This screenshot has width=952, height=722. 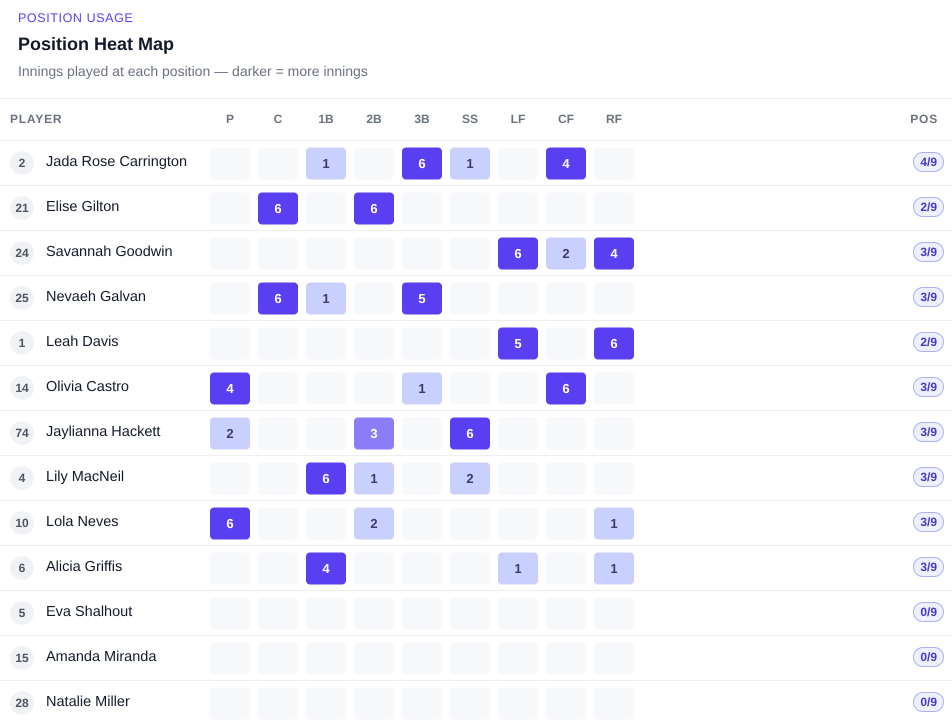 I want to click on y2-tick-label: 4/9, so click(x=928, y=162).